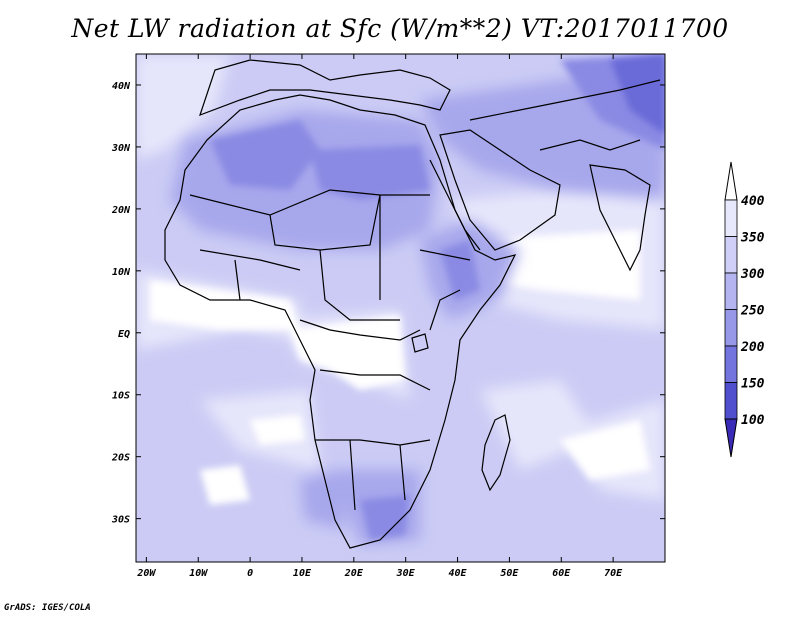  Describe the element at coordinates (121, 86) in the screenshot. I see `lat-tick-label: 40N` at that location.